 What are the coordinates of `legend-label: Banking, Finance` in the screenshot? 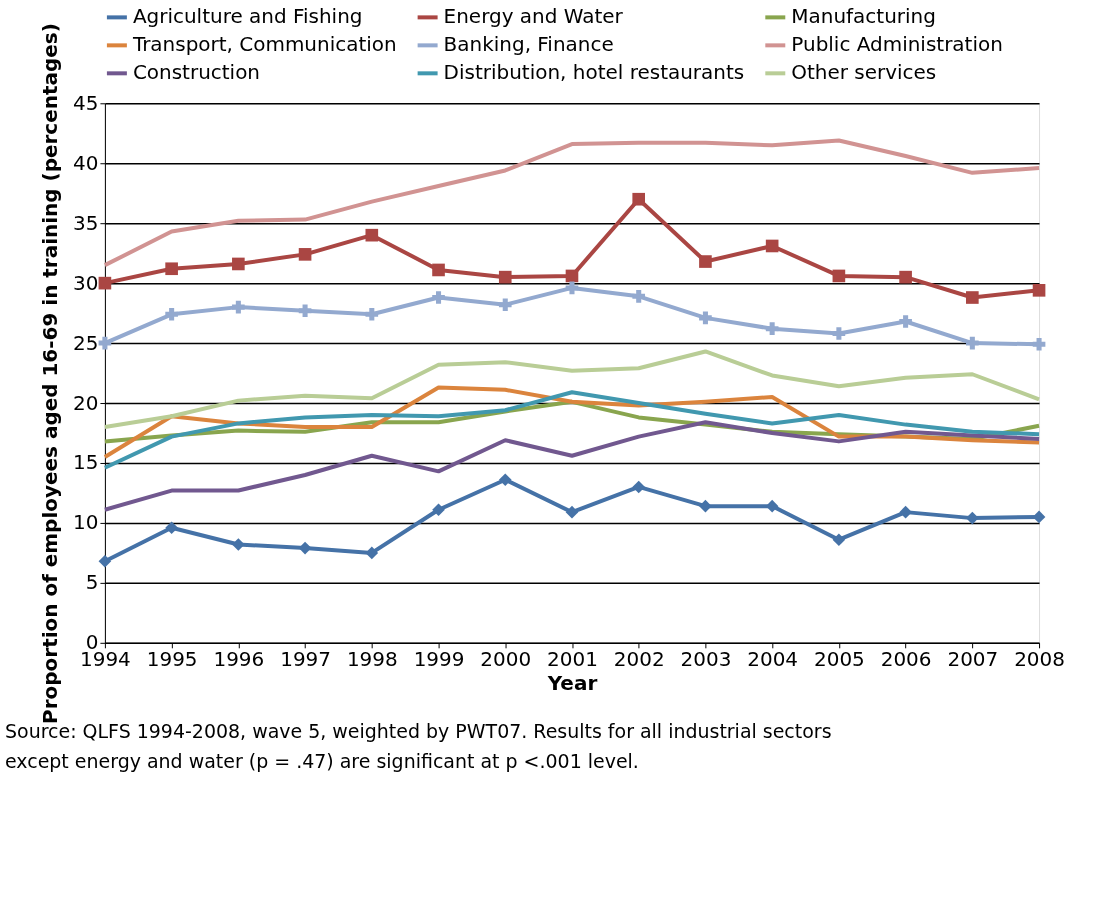 It's located at (528, 44).